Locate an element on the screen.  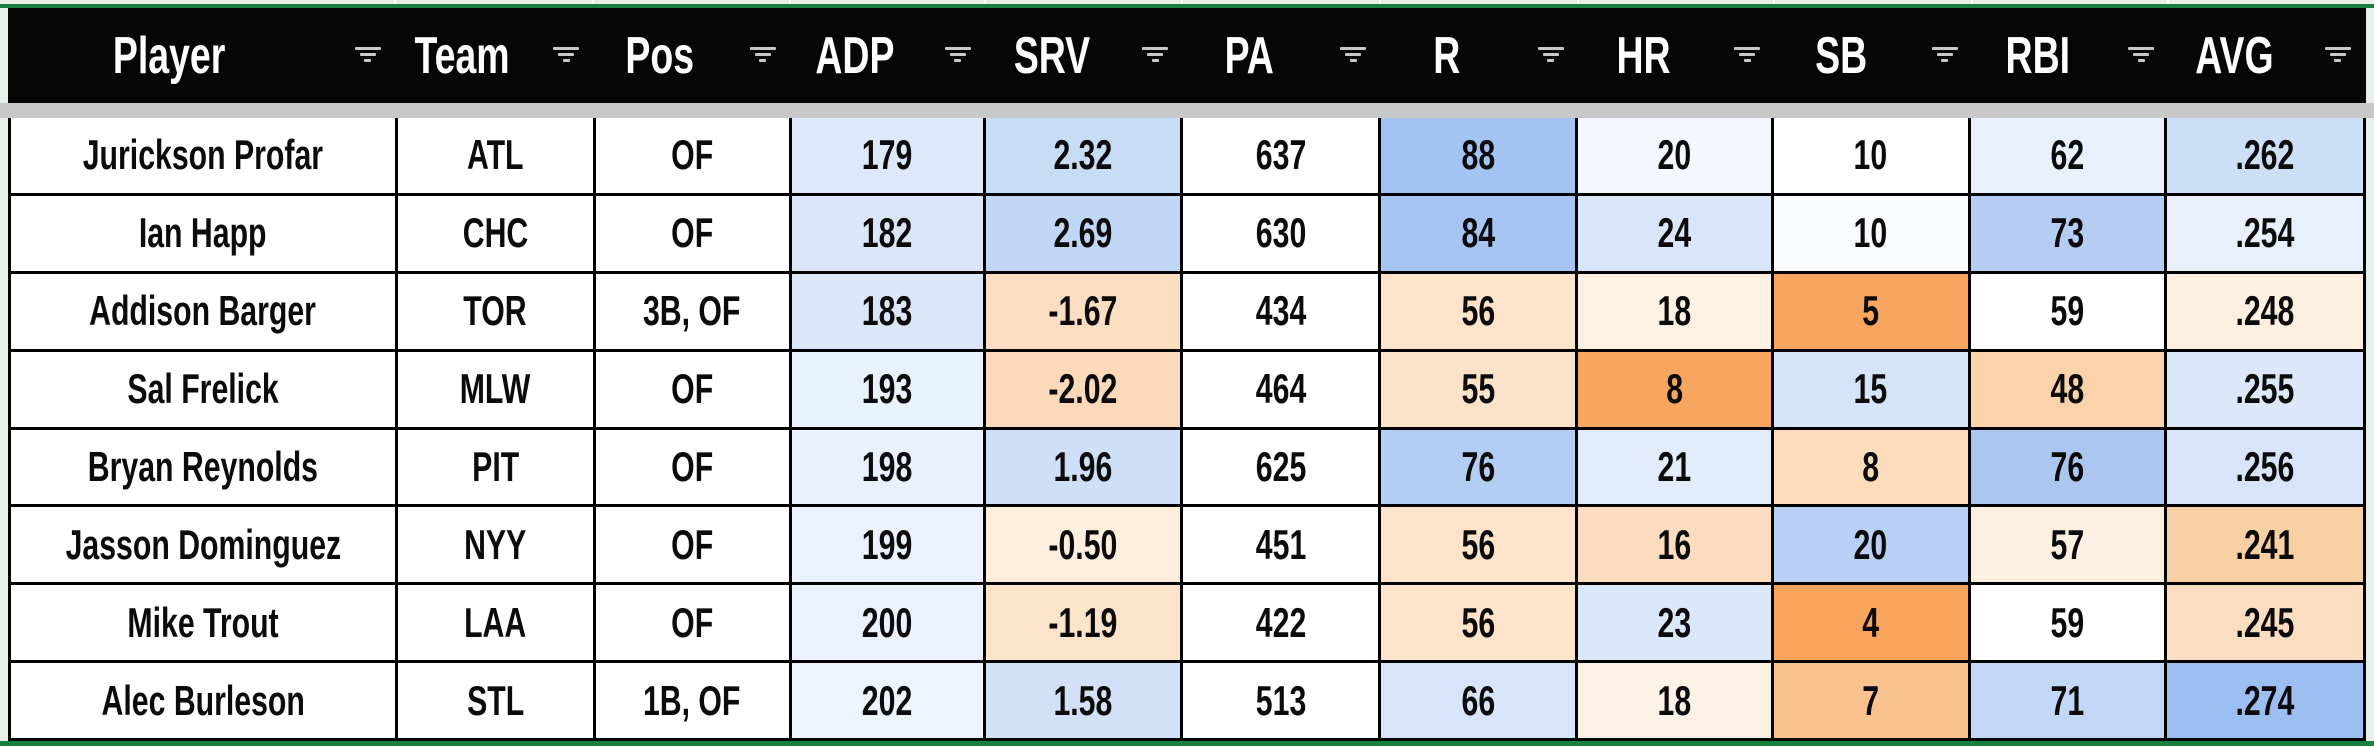
cell-avg: .256 is located at coordinates (2264, 467).